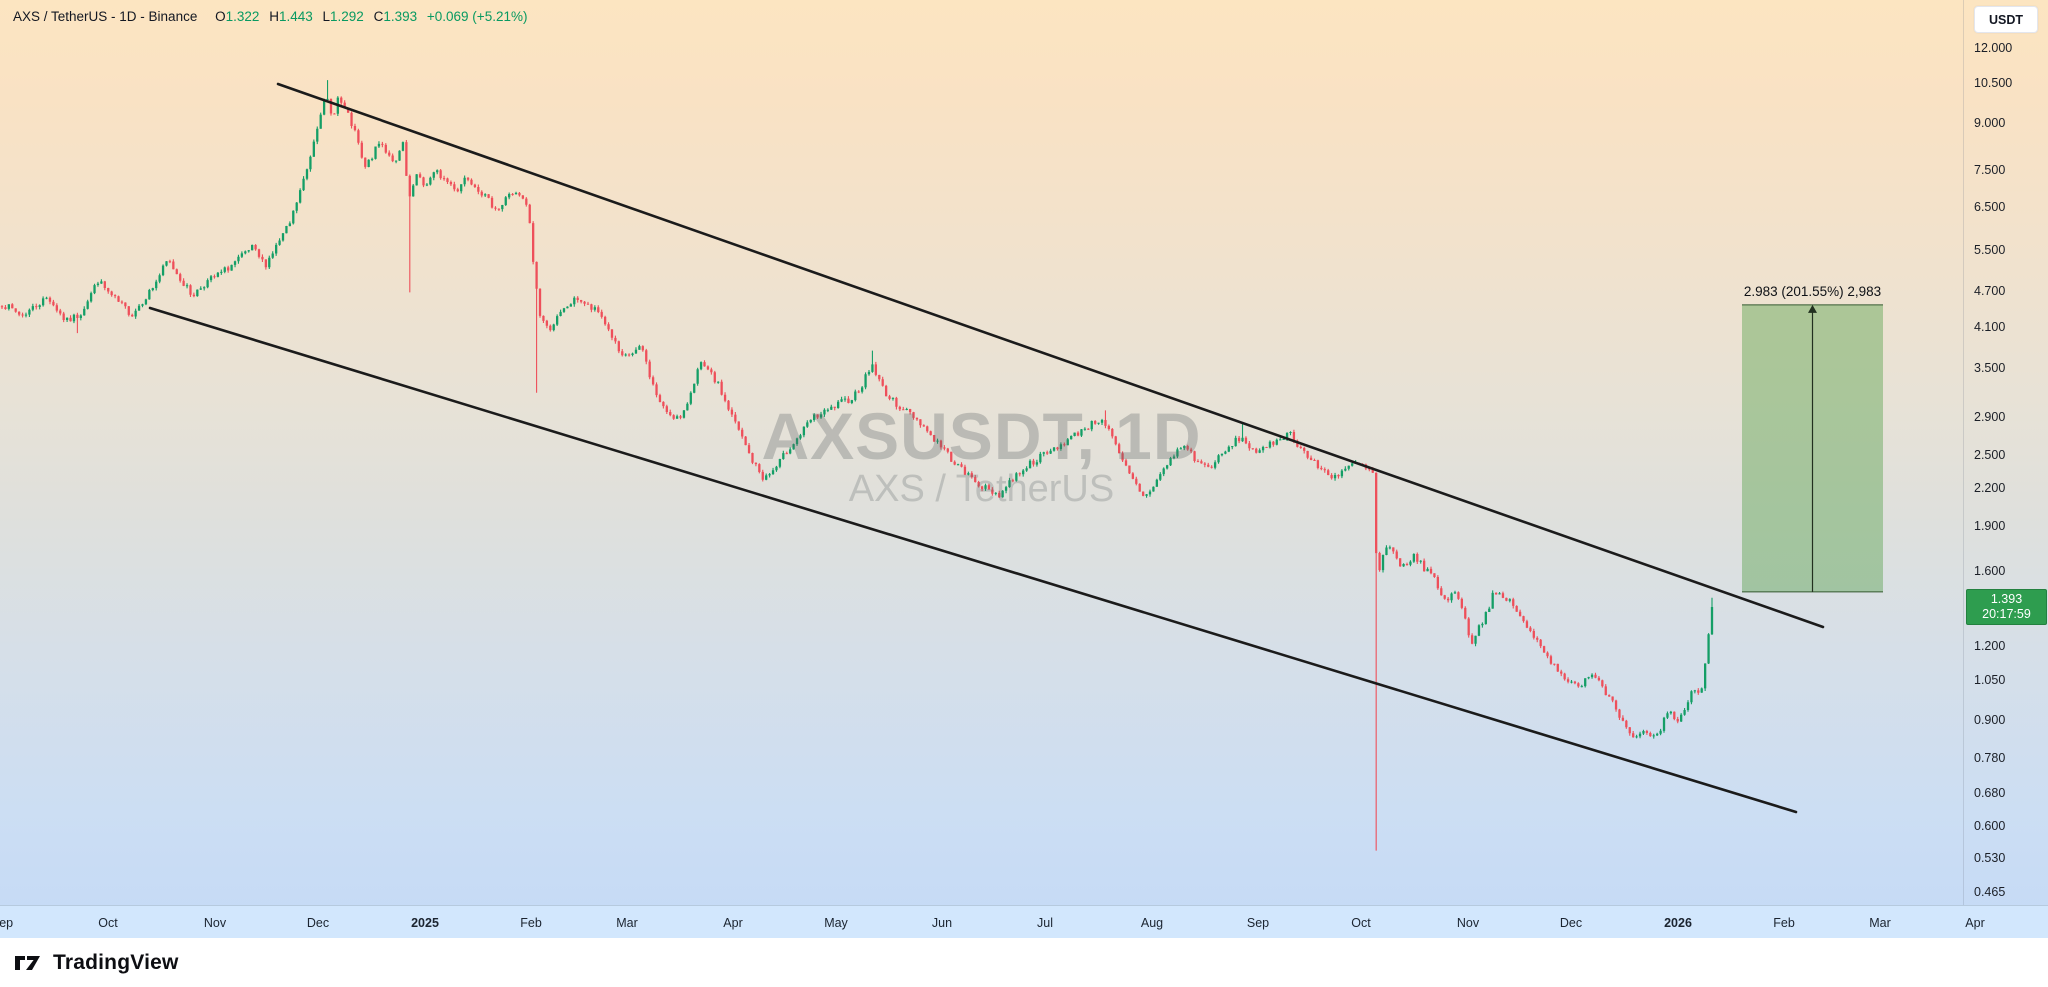 Image resolution: width=2048 pixels, height=987 pixels. I want to click on high-label: H, so click(274, 16).